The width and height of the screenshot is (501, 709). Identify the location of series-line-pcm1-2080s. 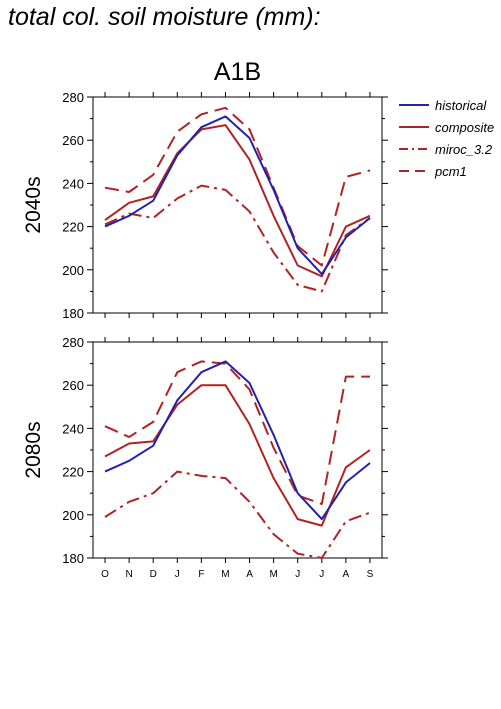
(237, 432).